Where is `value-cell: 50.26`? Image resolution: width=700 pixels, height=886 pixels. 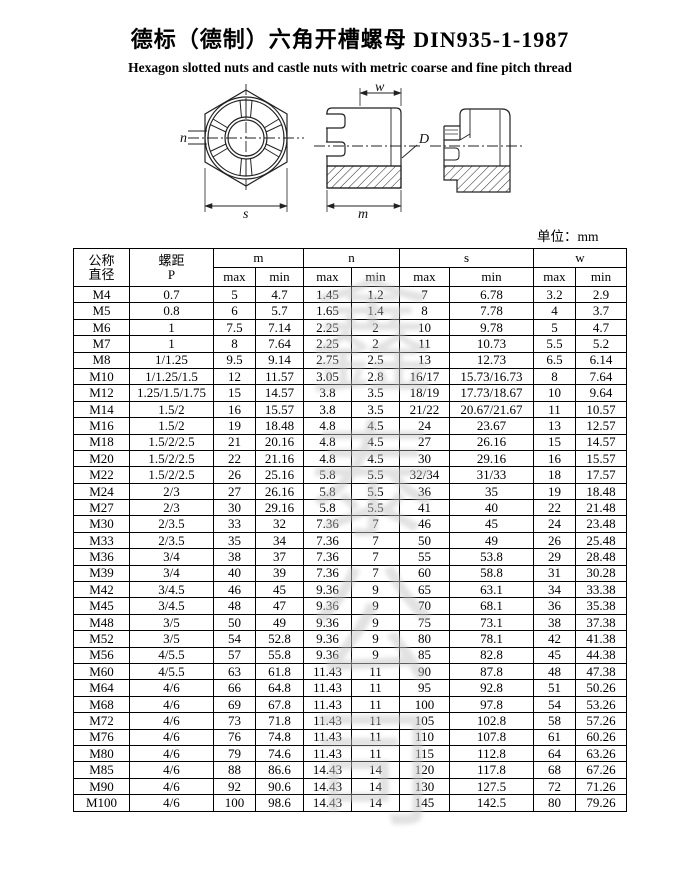 value-cell: 50.26 is located at coordinates (601, 688).